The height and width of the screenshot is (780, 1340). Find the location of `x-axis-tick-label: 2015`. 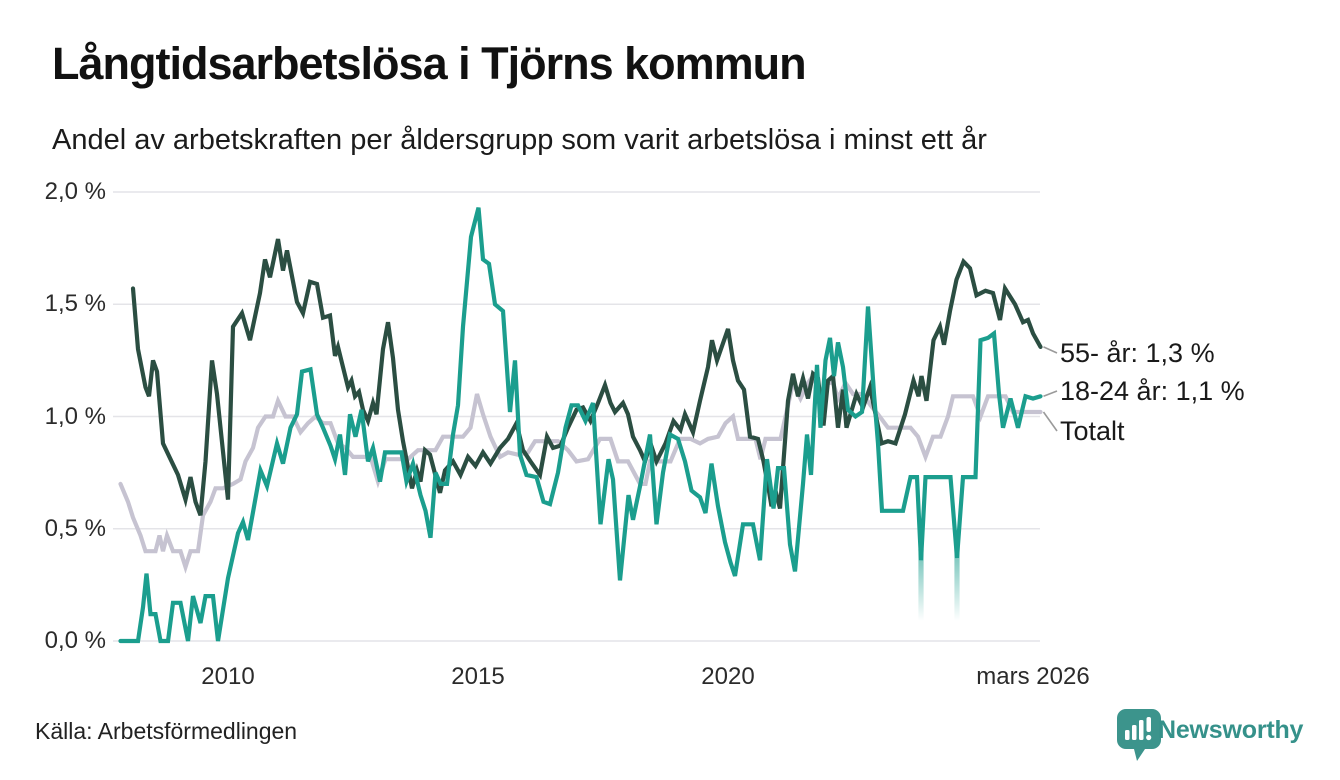

x-axis-tick-label: 2015 is located at coordinates (478, 676).